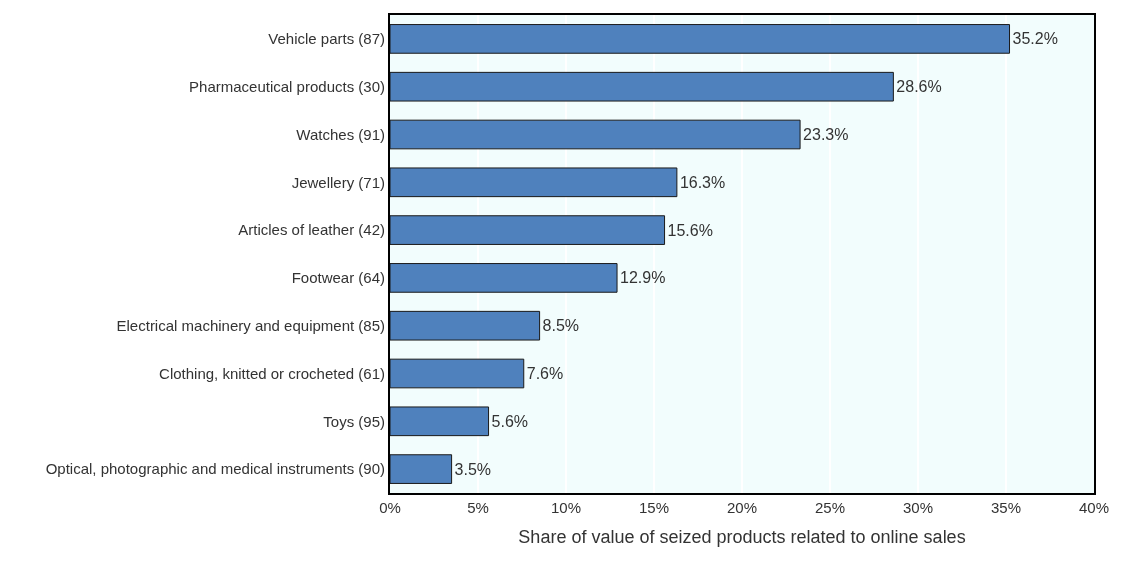  I want to click on data-label: 12.9%, so click(643, 278).